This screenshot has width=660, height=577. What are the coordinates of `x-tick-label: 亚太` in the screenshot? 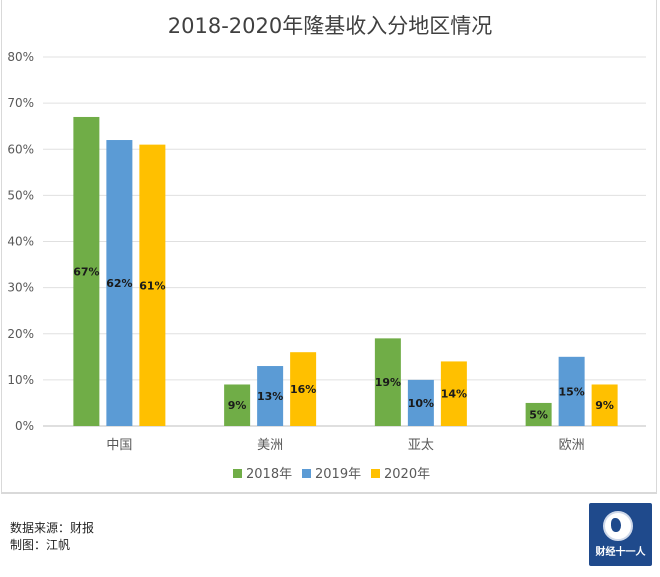 It's located at (421, 445).